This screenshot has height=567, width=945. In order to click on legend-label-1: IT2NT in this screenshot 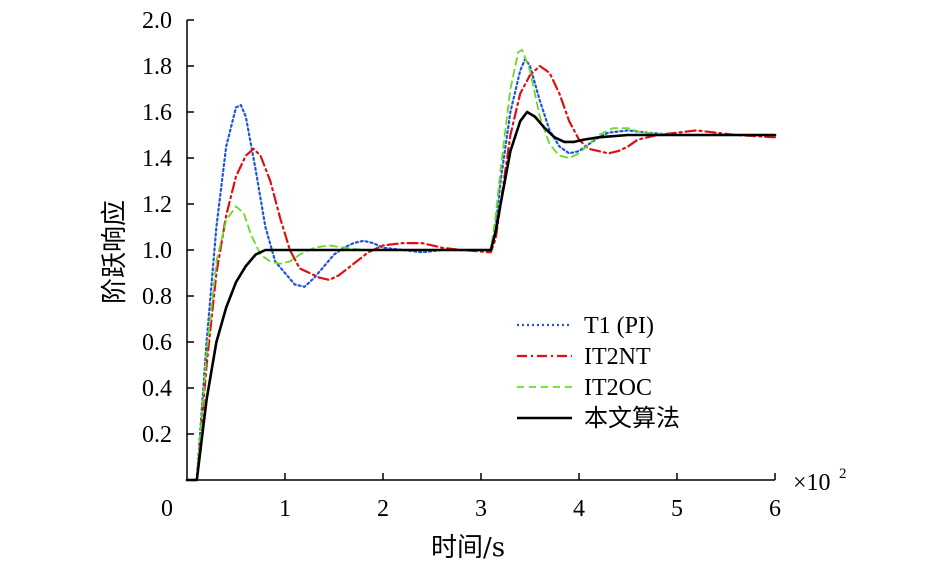, I will do `click(617, 357)`.